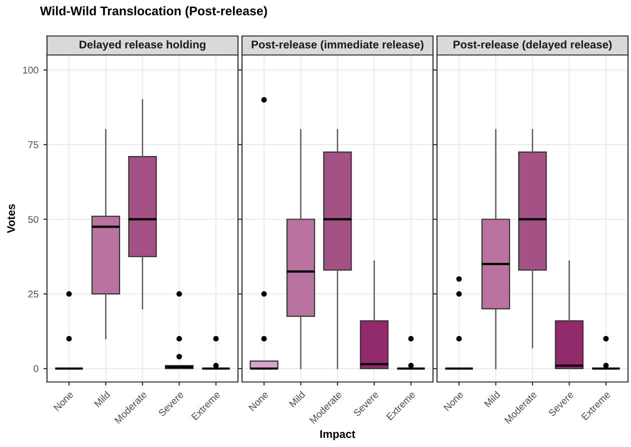 This screenshot has height=447, width=631. Describe the element at coordinates (33, 144) in the screenshot. I see `y-tick-label: 75` at that location.